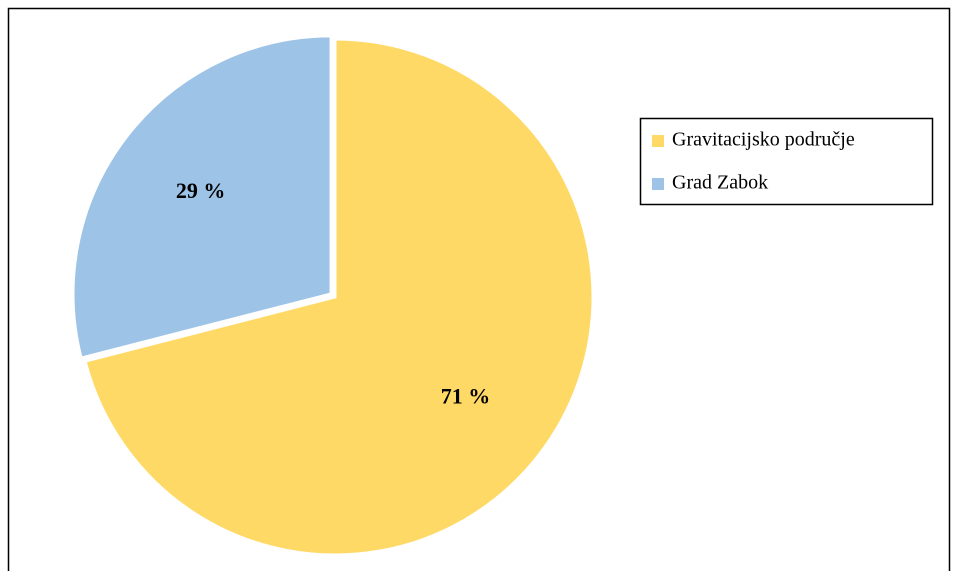  Describe the element at coordinates (720, 183) in the screenshot. I see `legend-label: Grad Zabok` at that location.